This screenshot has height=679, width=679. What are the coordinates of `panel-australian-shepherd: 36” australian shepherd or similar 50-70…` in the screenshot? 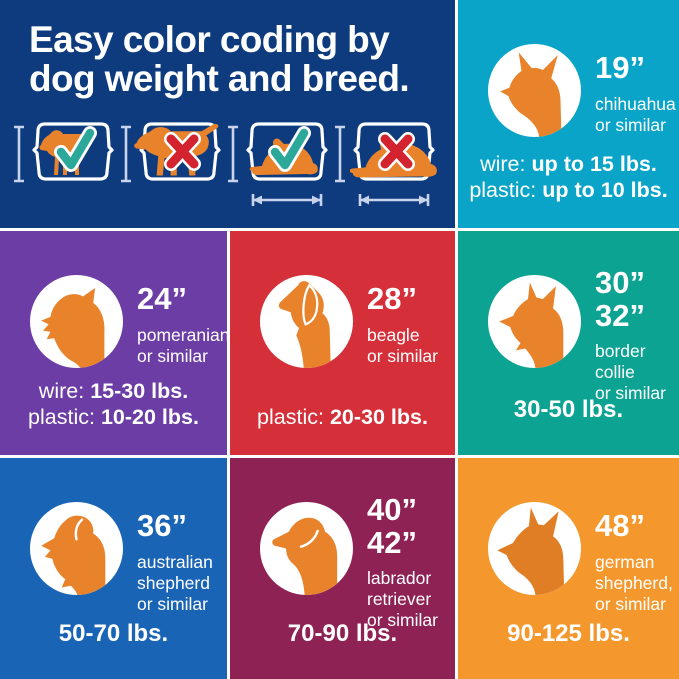 It's located at (113, 568).